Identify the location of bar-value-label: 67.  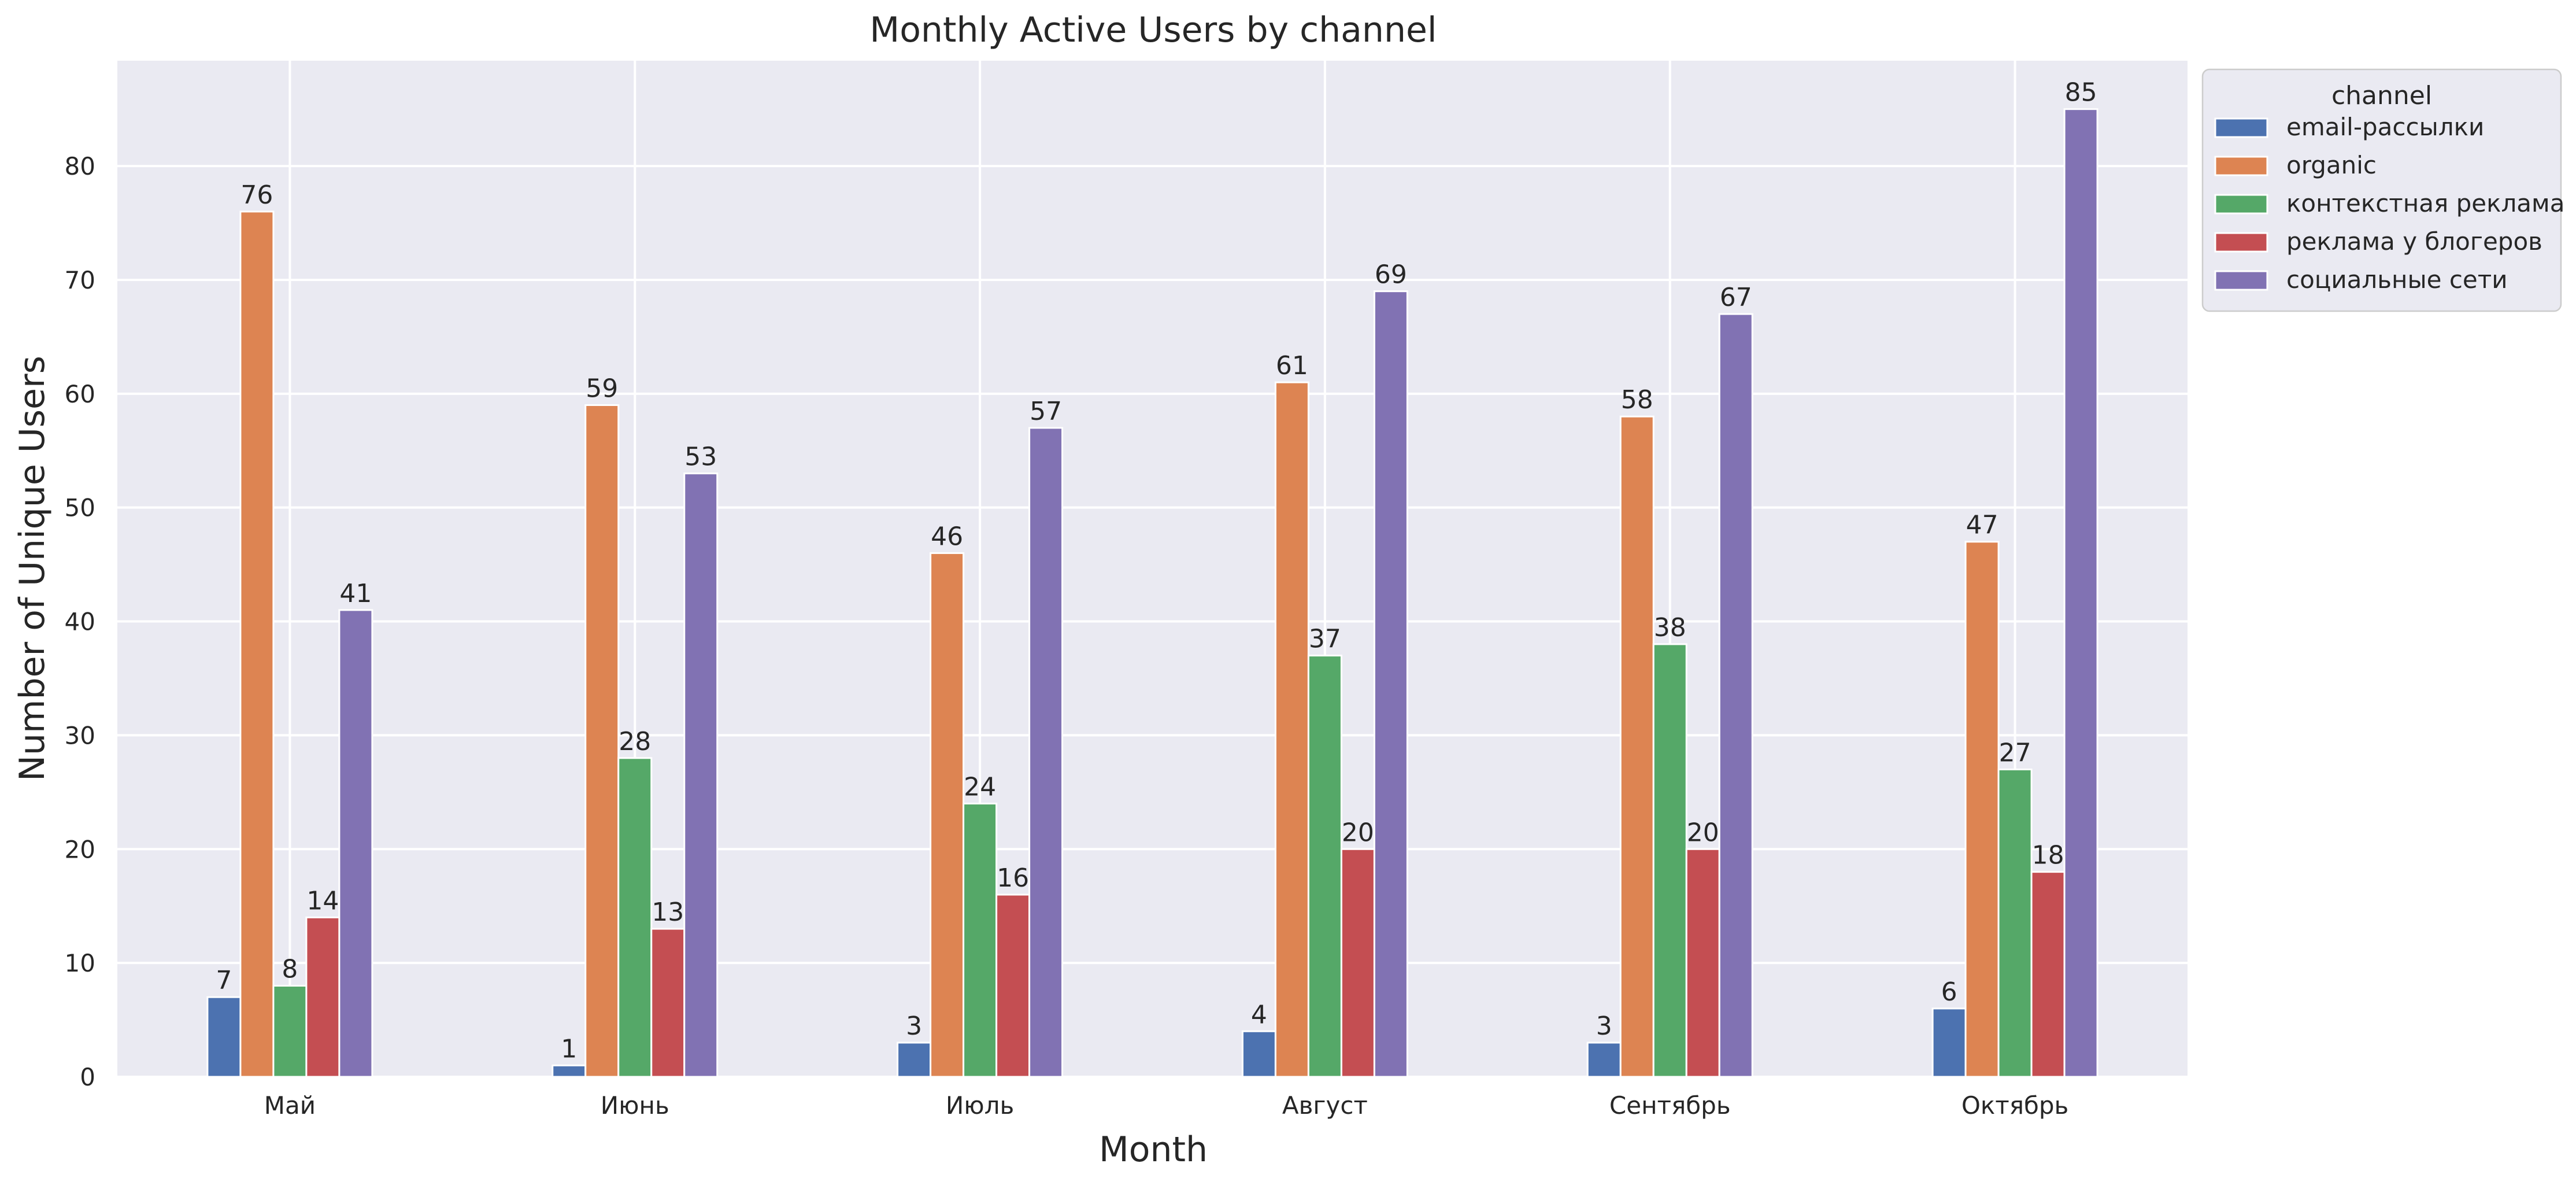
(1736, 297).